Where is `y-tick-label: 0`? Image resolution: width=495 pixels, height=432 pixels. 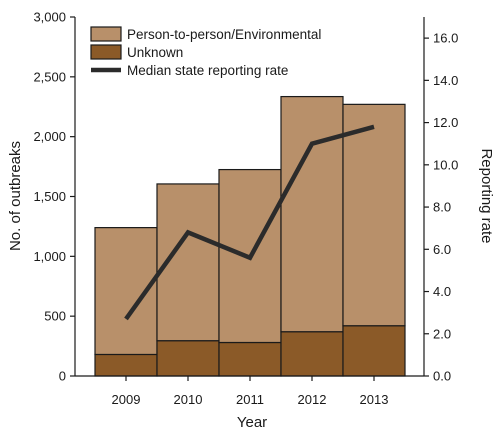 y-tick-label: 0 is located at coordinates (62, 376).